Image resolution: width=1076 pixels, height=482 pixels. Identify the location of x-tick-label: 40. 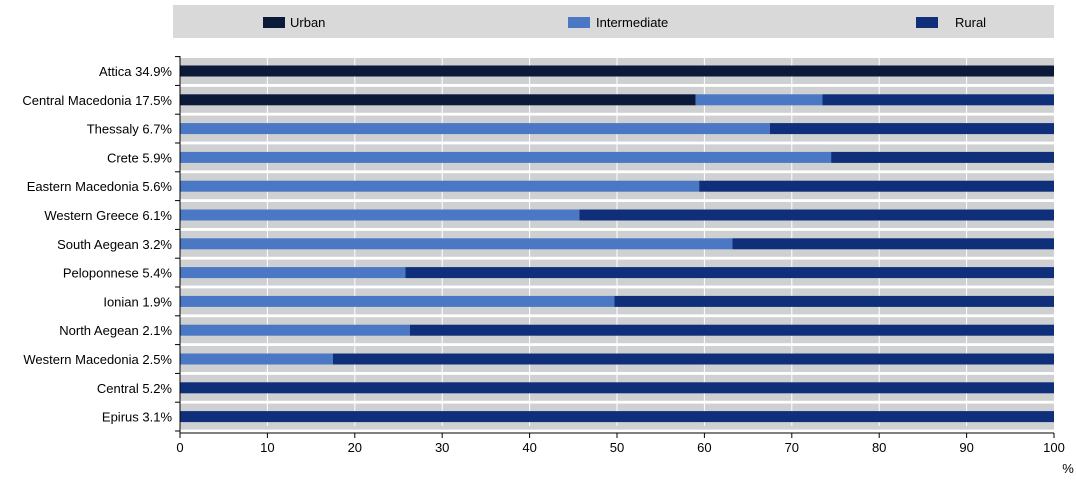
(529, 447).